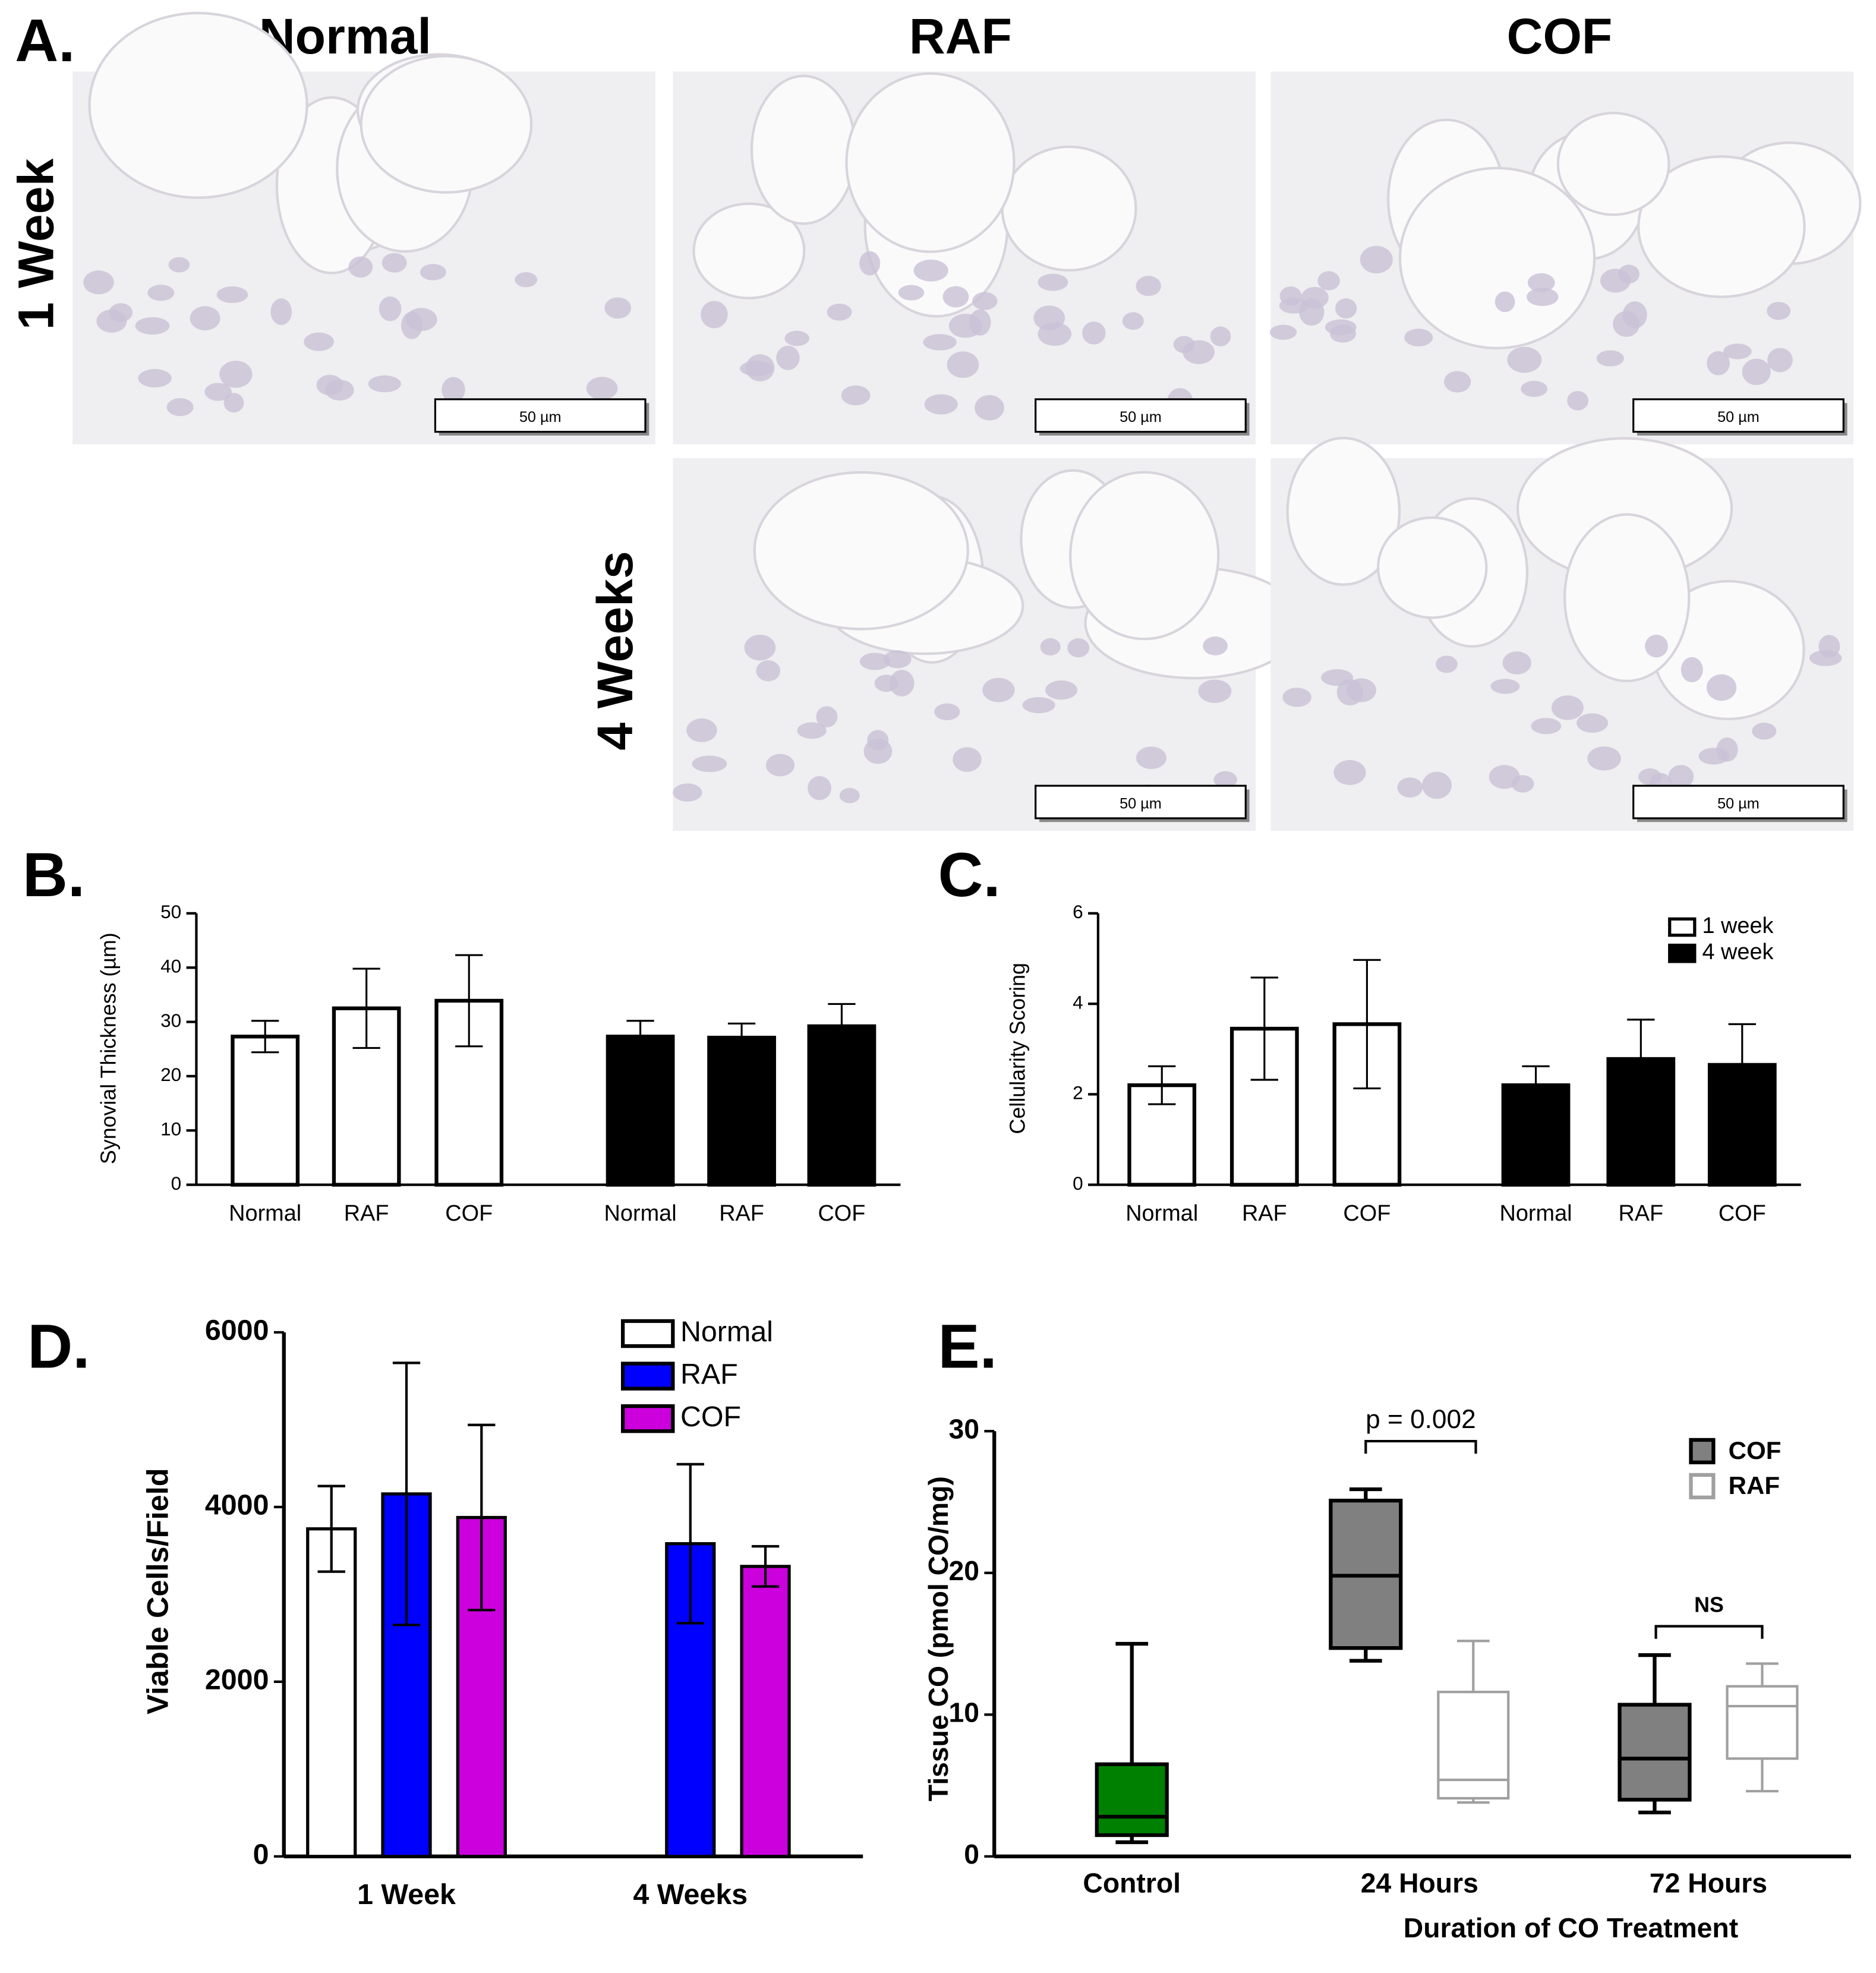  Describe the element at coordinates (170, 911) in the screenshot. I see `y-tick-label: 50` at that location.